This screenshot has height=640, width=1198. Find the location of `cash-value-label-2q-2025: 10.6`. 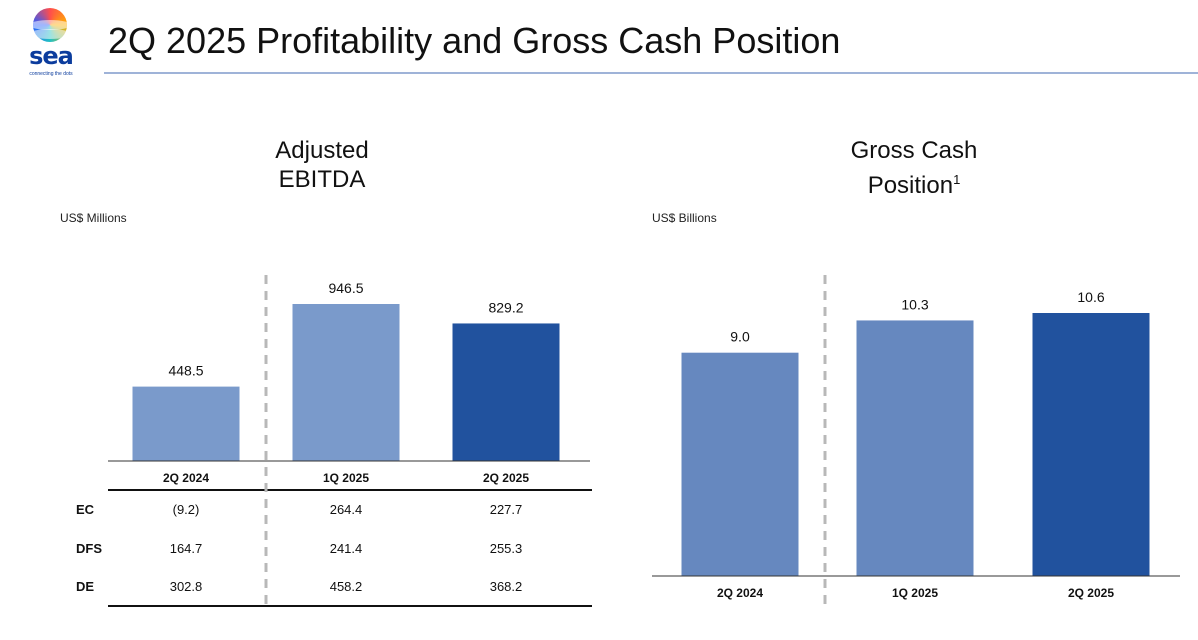

cash-value-label-2q-2025: 10.6 is located at coordinates (1090, 297).